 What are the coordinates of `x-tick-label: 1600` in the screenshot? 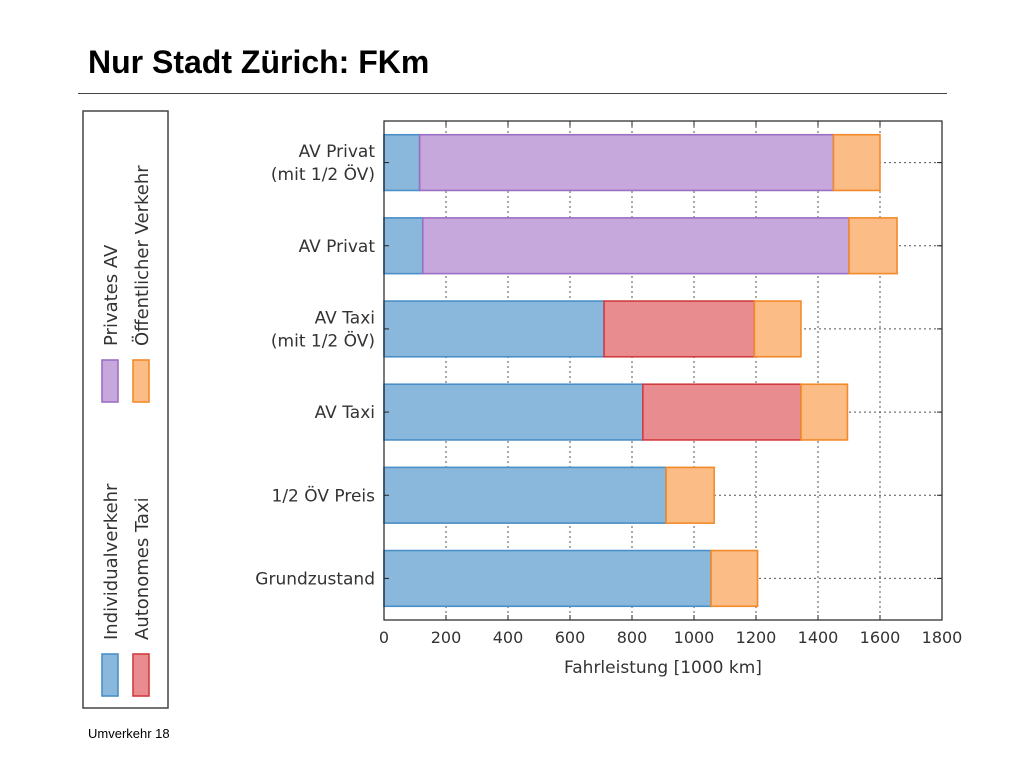 It's located at (880, 637).